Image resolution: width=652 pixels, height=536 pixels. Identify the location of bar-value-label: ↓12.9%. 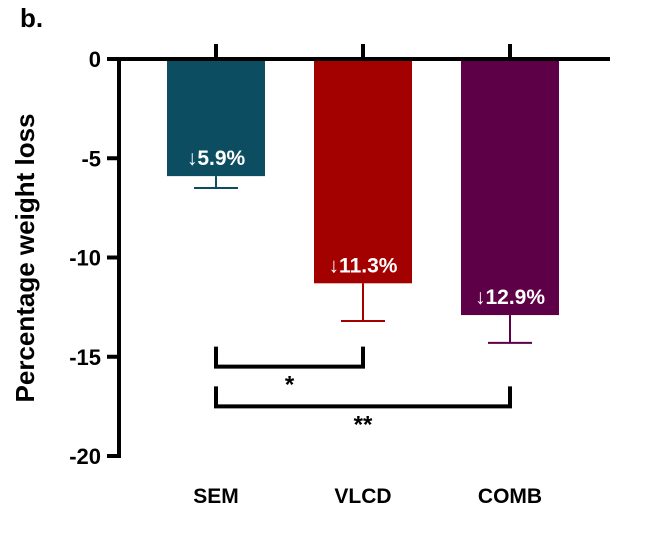
(510, 297).